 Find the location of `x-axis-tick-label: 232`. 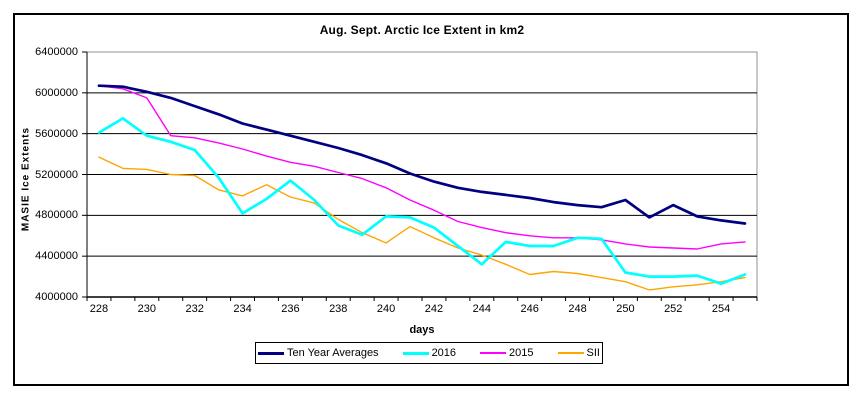

x-axis-tick-label: 232 is located at coordinates (194, 309).